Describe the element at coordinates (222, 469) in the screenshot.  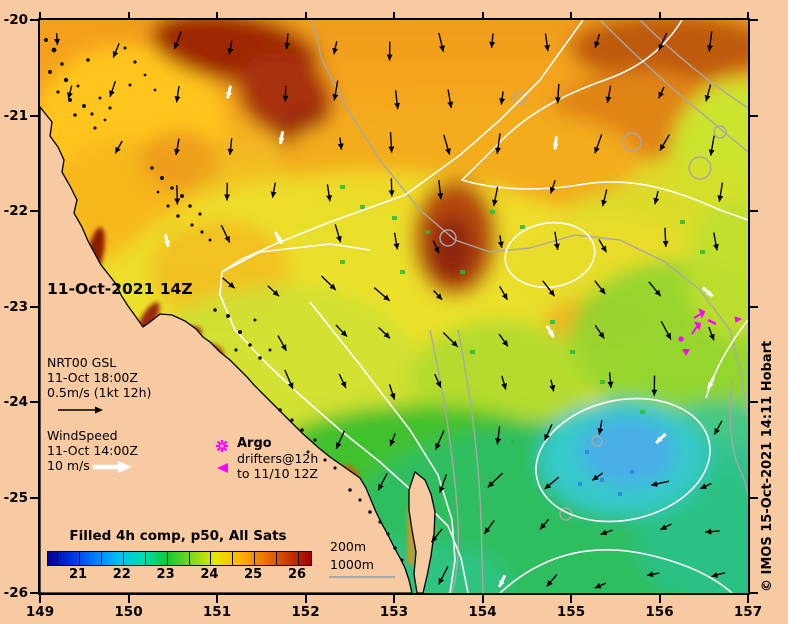
I see `argo-drifter-icon` at that location.